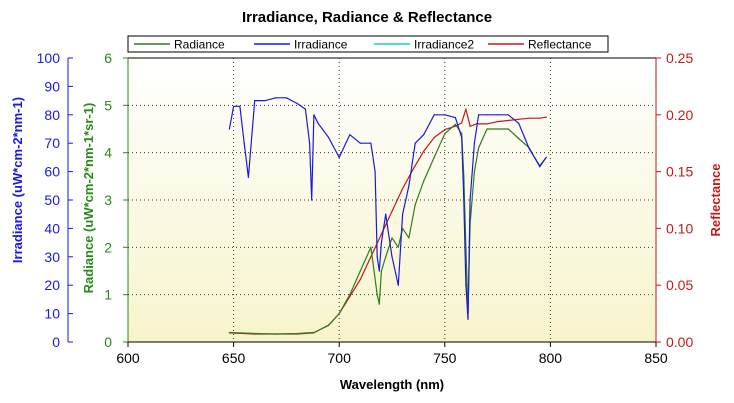  What do you see at coordinates (679, 115) in the screenshot?
I see `reflectance-axis-tick-label: 0.20` at bounding box center [679, 115].